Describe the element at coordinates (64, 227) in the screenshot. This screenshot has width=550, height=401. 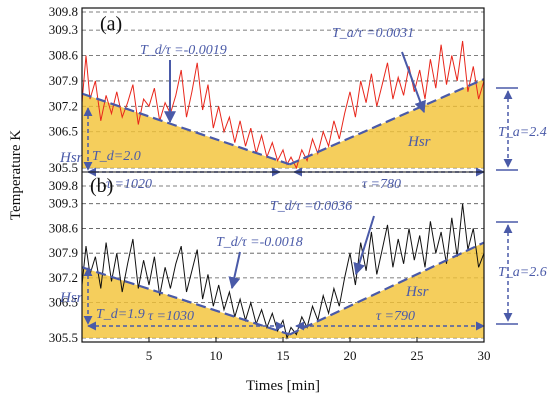
I see `panel-b-y-tick-label: 308.6` at that location.